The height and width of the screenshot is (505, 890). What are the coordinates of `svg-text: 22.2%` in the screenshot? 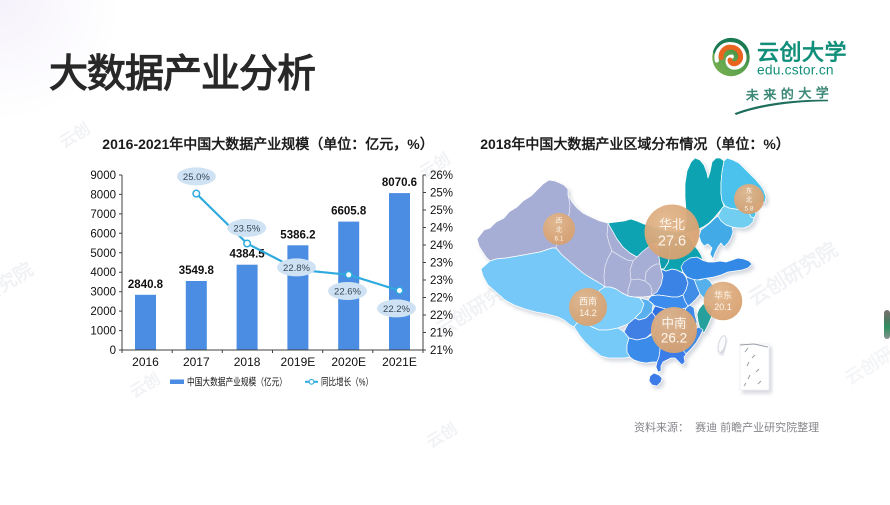 It's located at (396, 309).